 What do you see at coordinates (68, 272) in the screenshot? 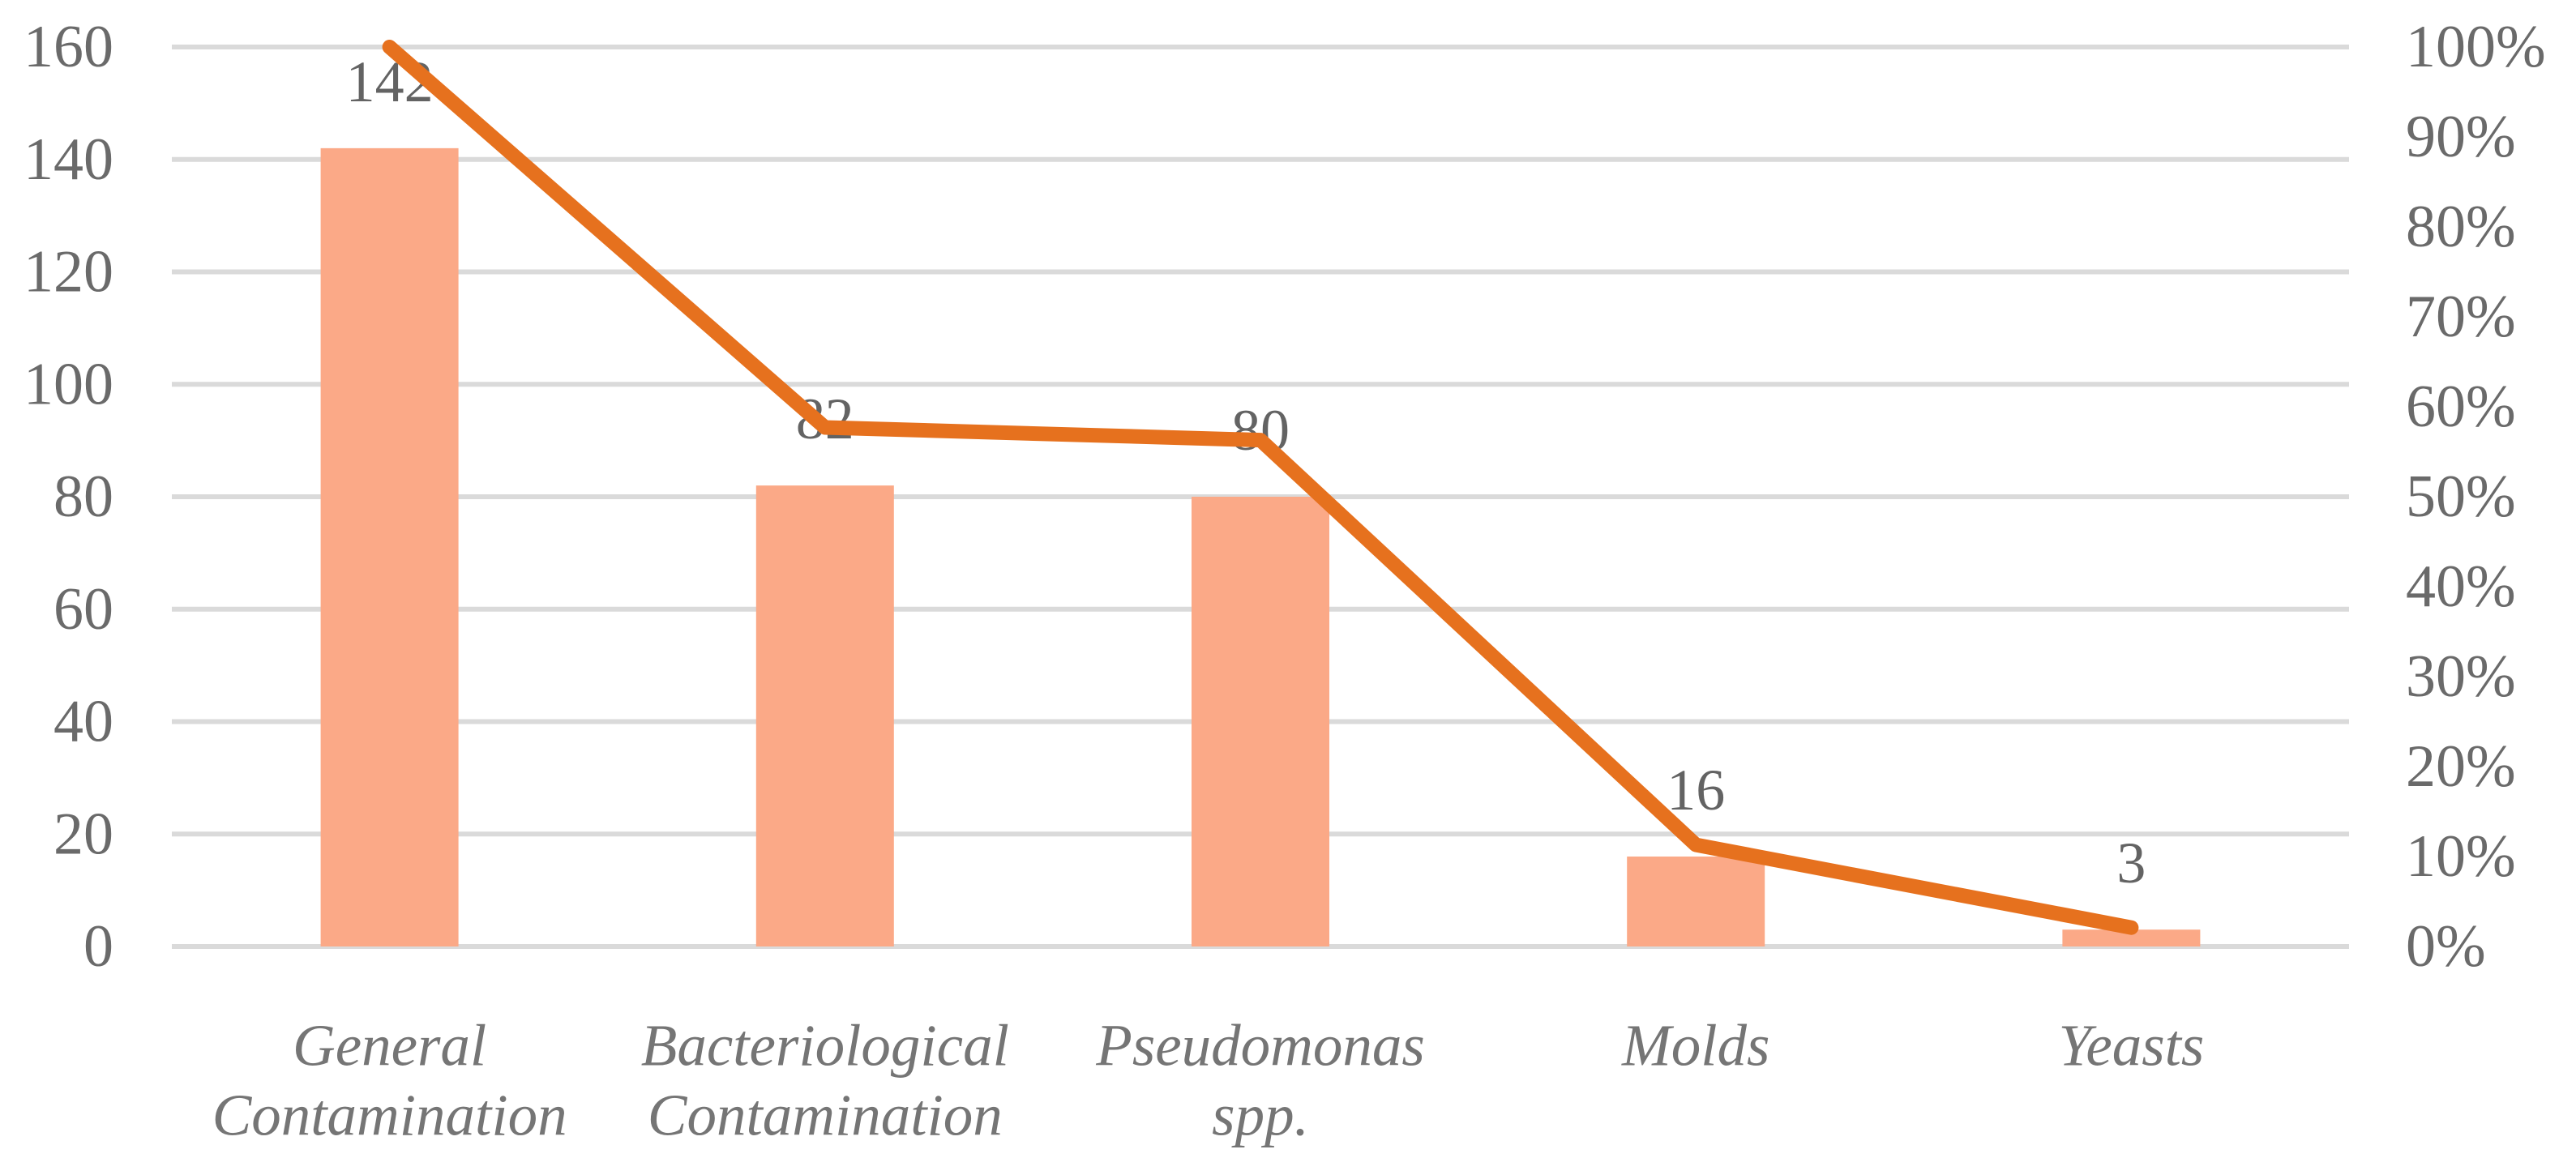
I see `left-axis-tick-label: 120` at bounding box center [68, 272].